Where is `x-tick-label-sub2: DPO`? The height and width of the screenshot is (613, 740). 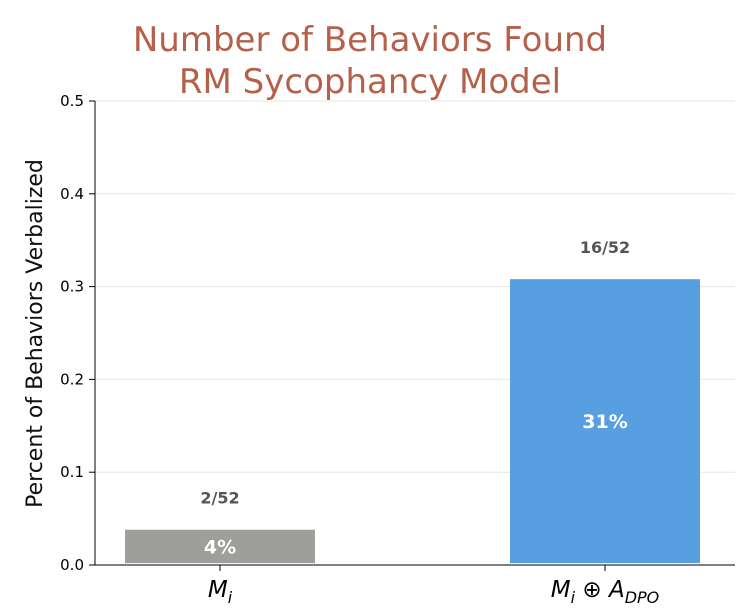
x-tick-label-sub2: DPO is located at coordinates (642, 597).